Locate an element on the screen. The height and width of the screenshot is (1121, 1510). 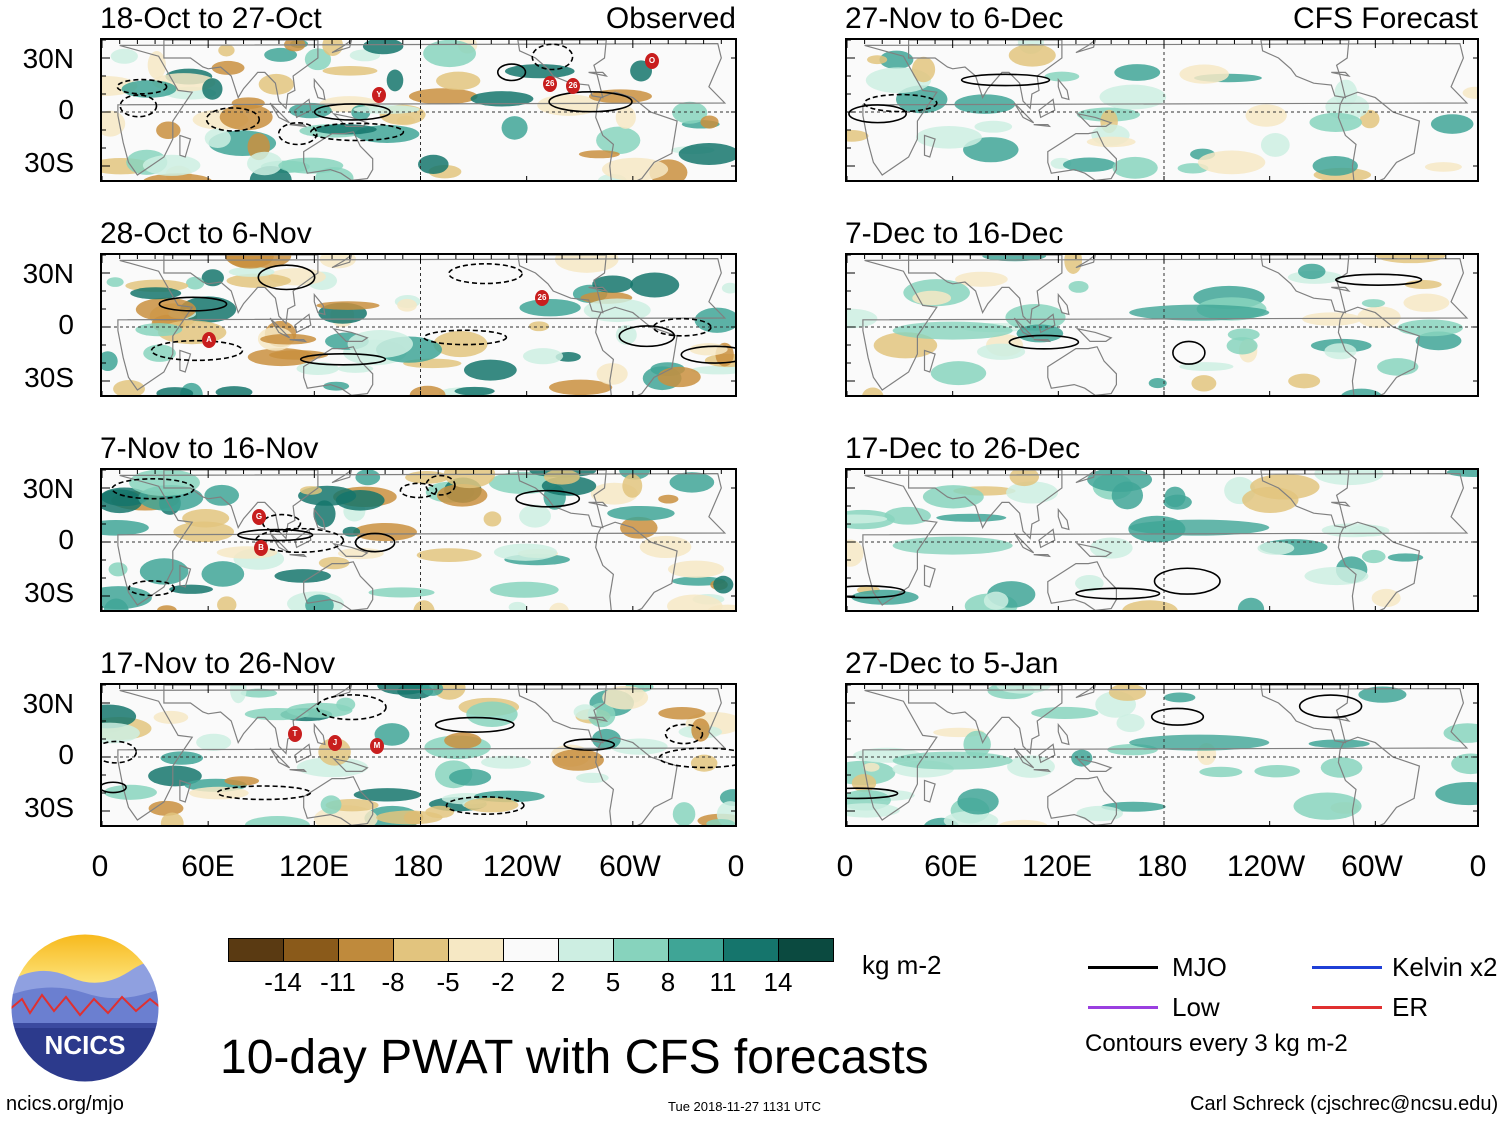
storm-marker: A is located at coordinates (209, 340).